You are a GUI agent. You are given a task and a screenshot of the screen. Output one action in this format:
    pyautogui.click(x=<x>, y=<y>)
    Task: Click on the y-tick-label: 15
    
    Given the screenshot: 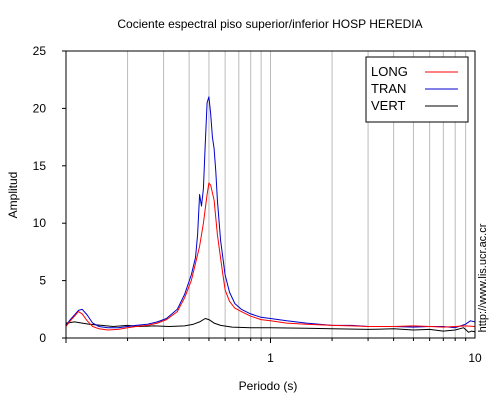 What is the action you would take?
    pyautogui.click(x=40, y=166)
    